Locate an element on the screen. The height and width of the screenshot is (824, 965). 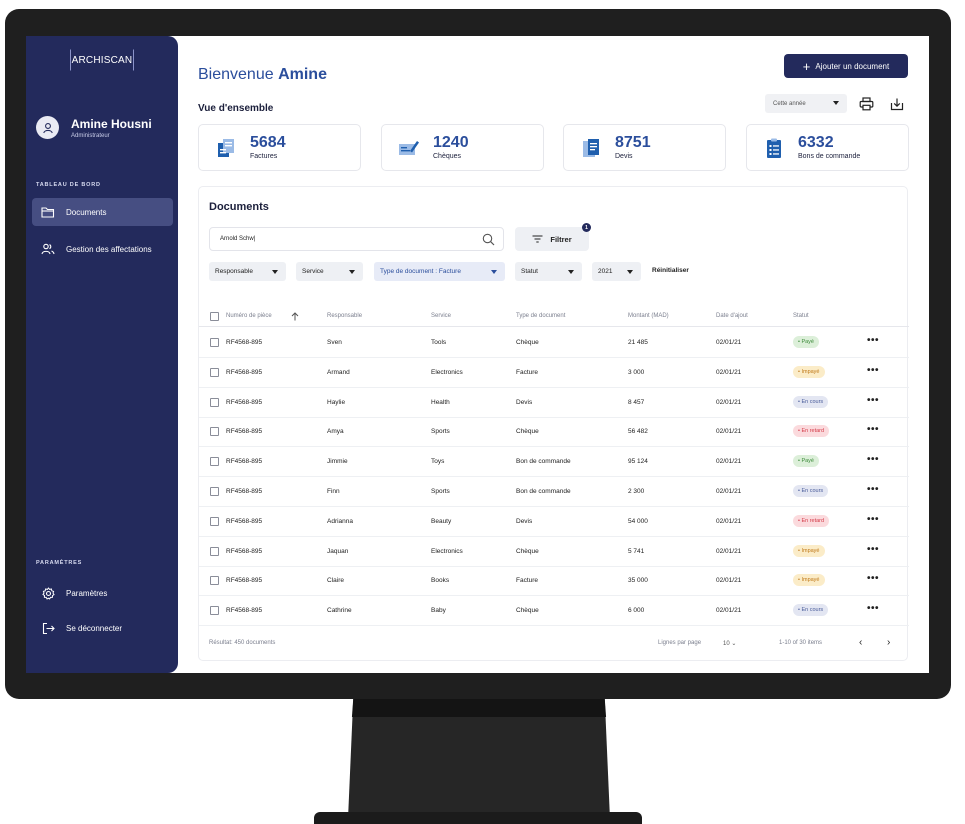
users-icon is located at coordinates (48, 249).